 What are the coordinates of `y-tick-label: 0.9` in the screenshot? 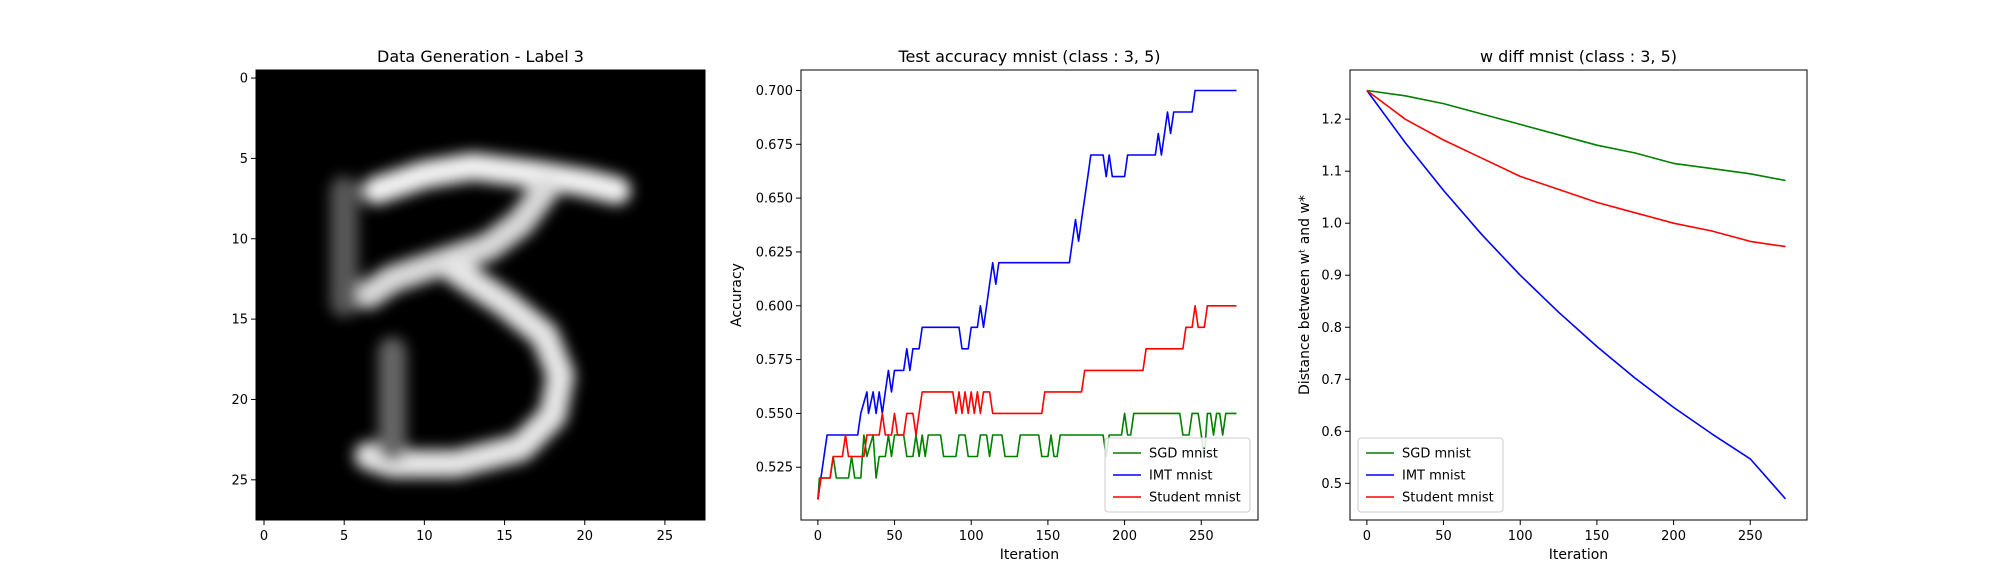 It's located at (1331, 276).